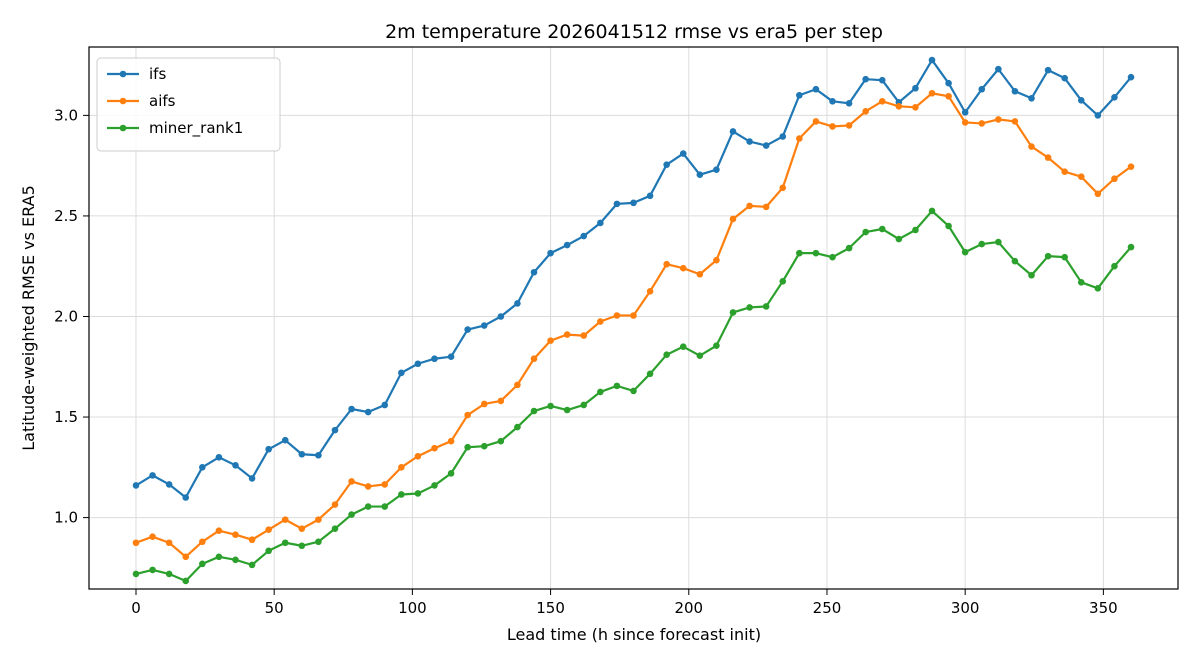 This screenshot has height=667, width=1200. Describe the element at coordinates (827, 608) in the screenshot. I see `x-tick-label: 250` at that location.